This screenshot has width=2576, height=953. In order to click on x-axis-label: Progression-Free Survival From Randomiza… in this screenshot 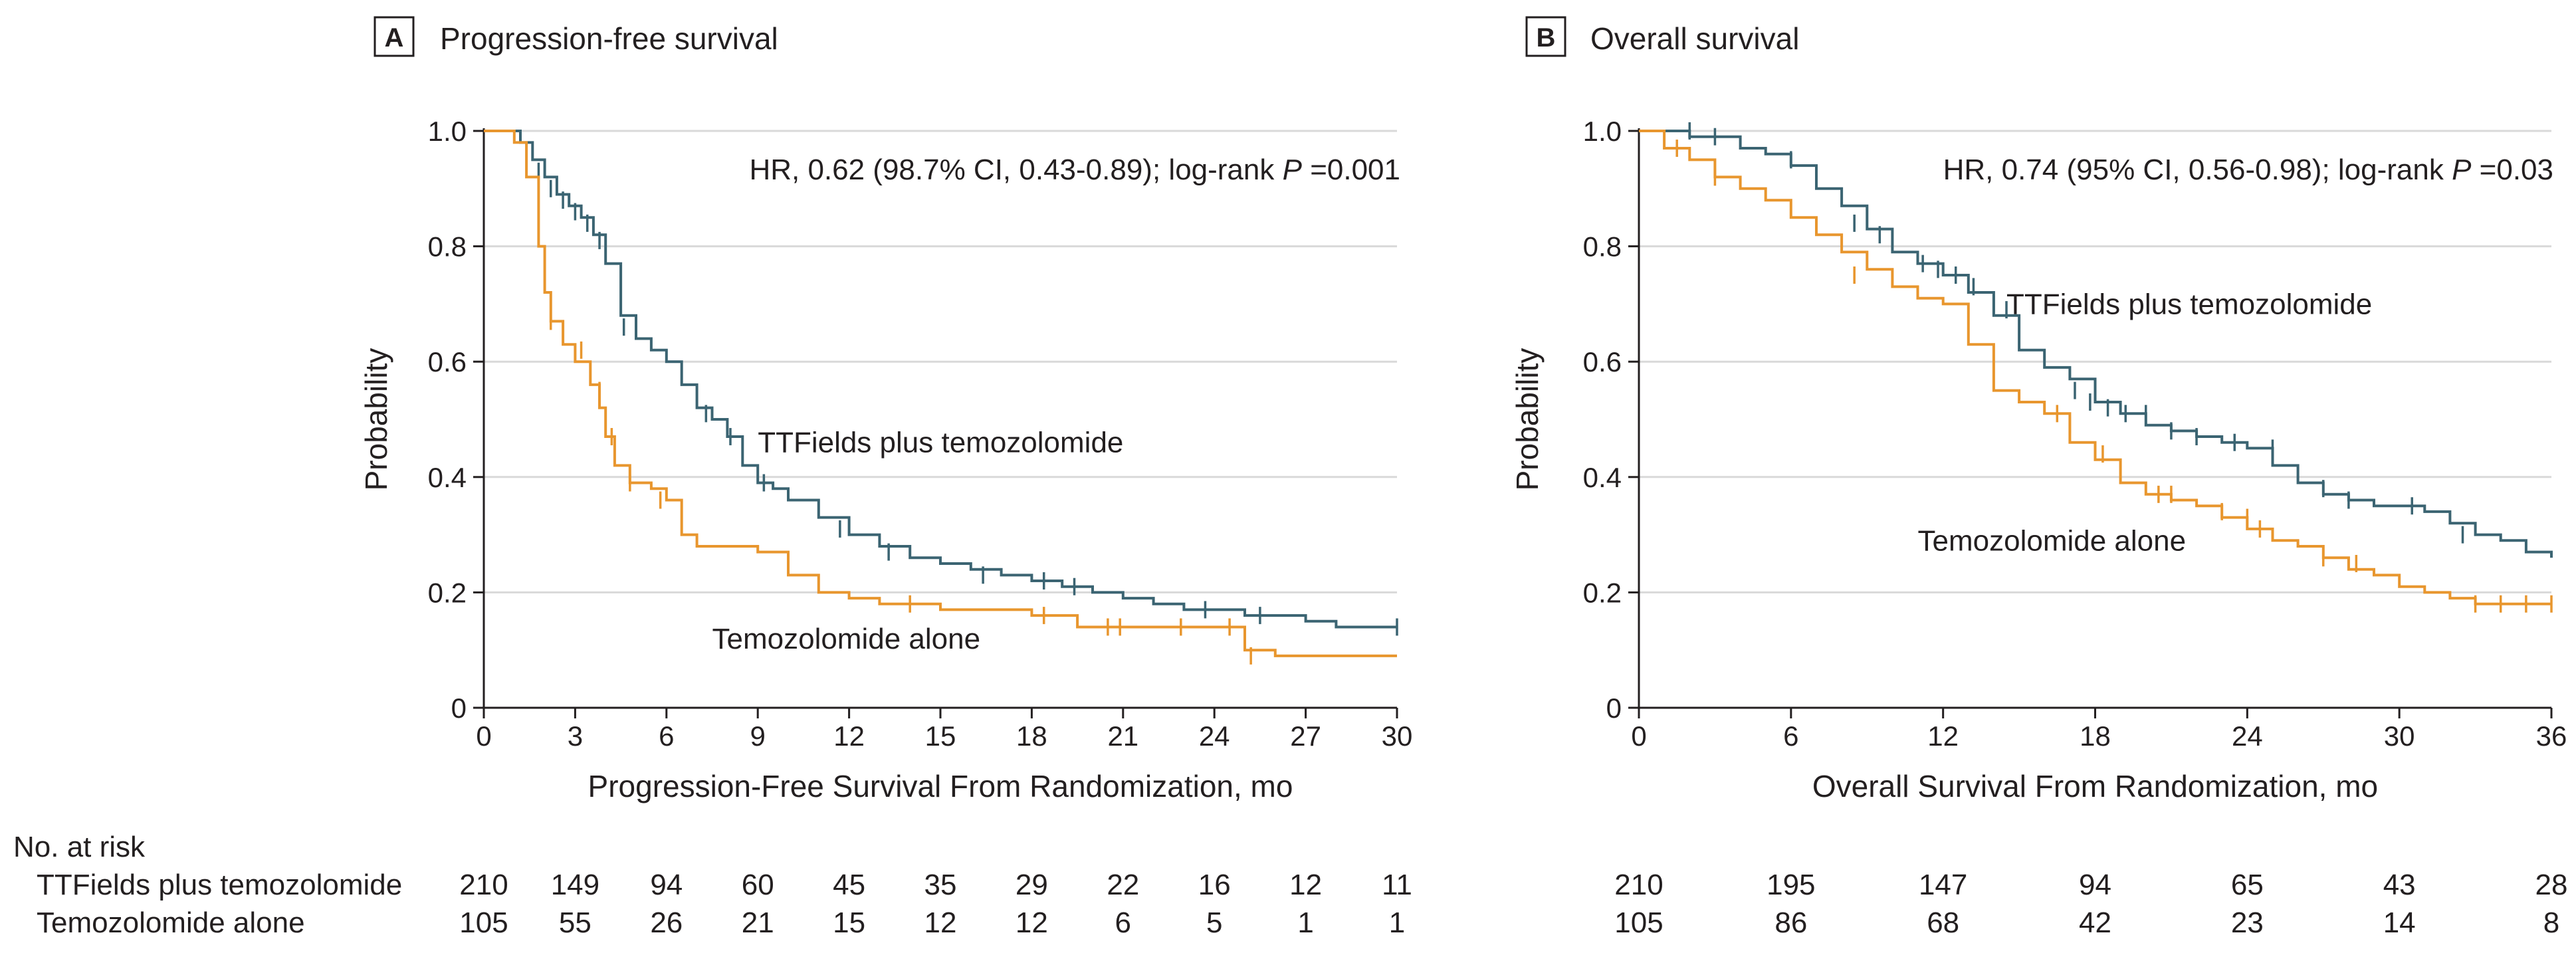, I will do `click(940, 786)`.